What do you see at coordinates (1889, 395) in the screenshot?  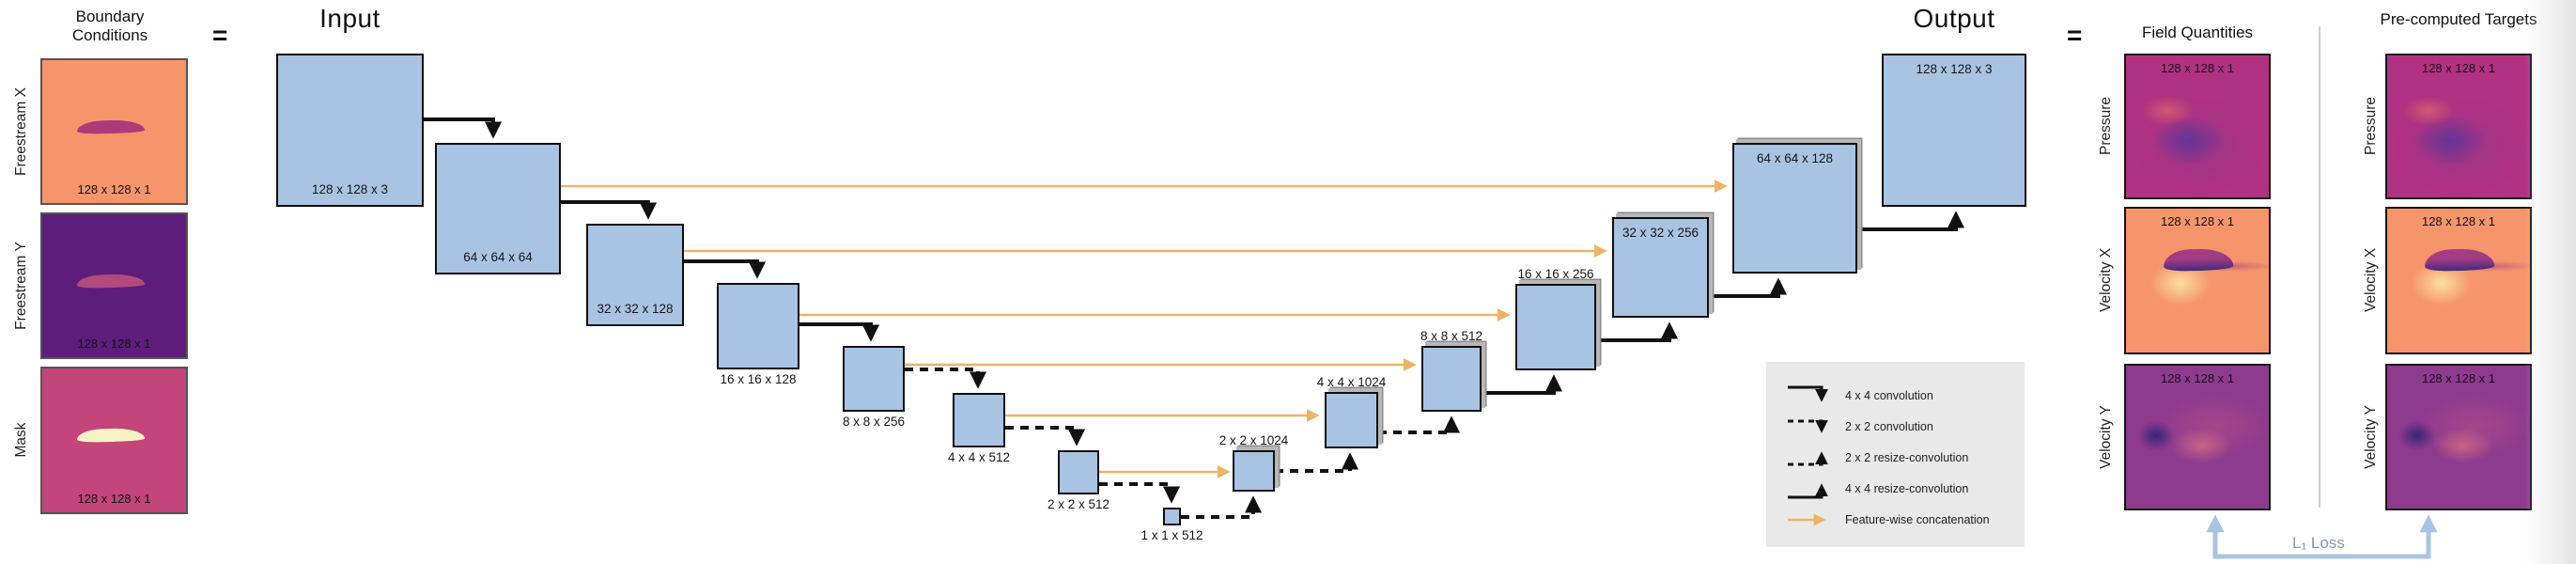 I see `legend-label: 4 x 4 convolution` at bounding box center [1889, 395].